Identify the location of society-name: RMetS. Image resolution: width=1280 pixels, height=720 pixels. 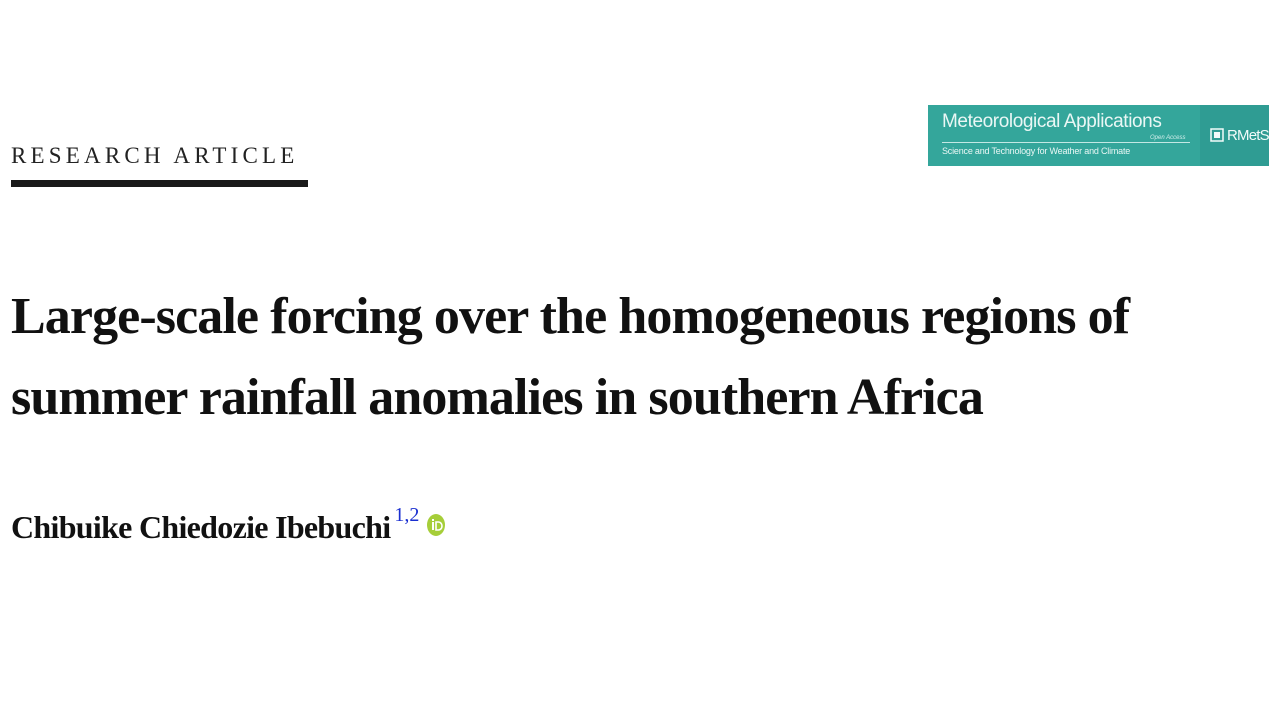
(1248, 135).